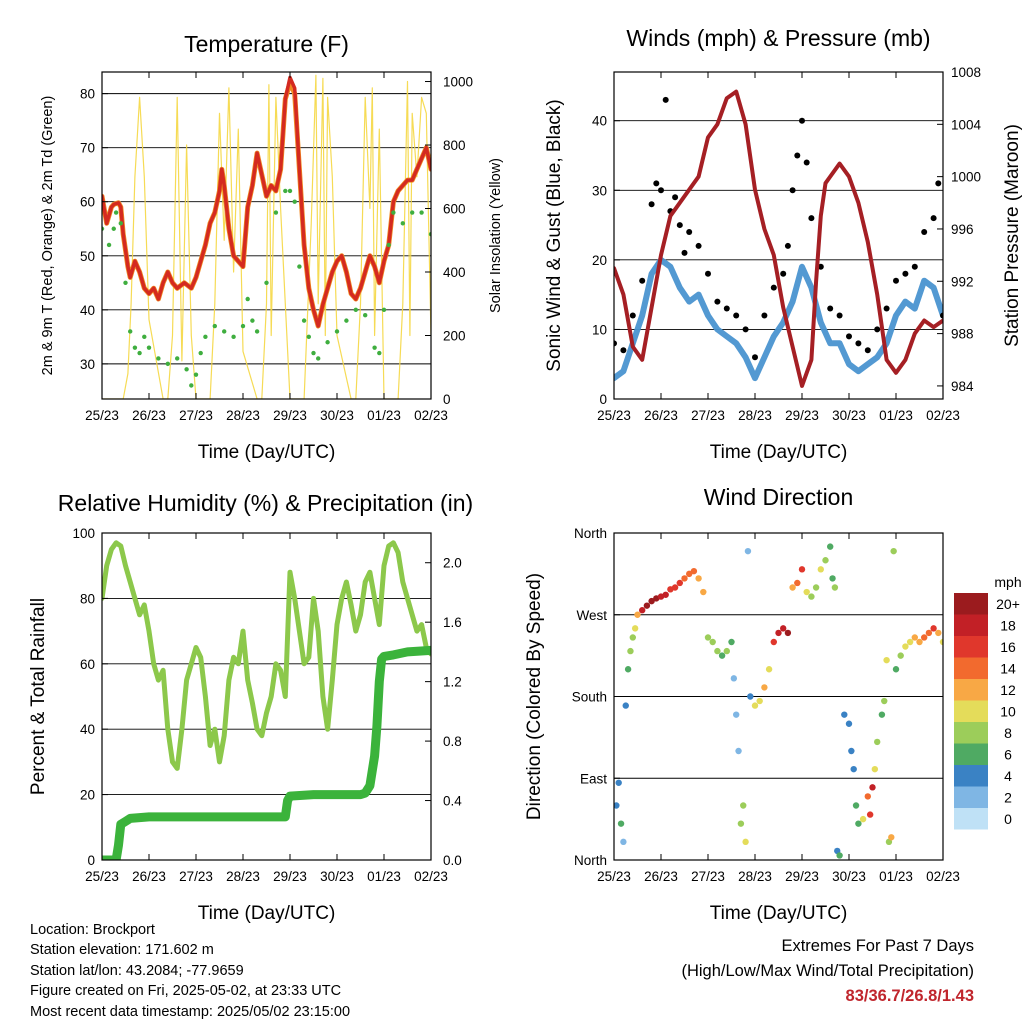  What do you see at coordinates (431, 415) in the screenshot?
I see `x-tick-label: 02/23` at bounding box center [431, 415].